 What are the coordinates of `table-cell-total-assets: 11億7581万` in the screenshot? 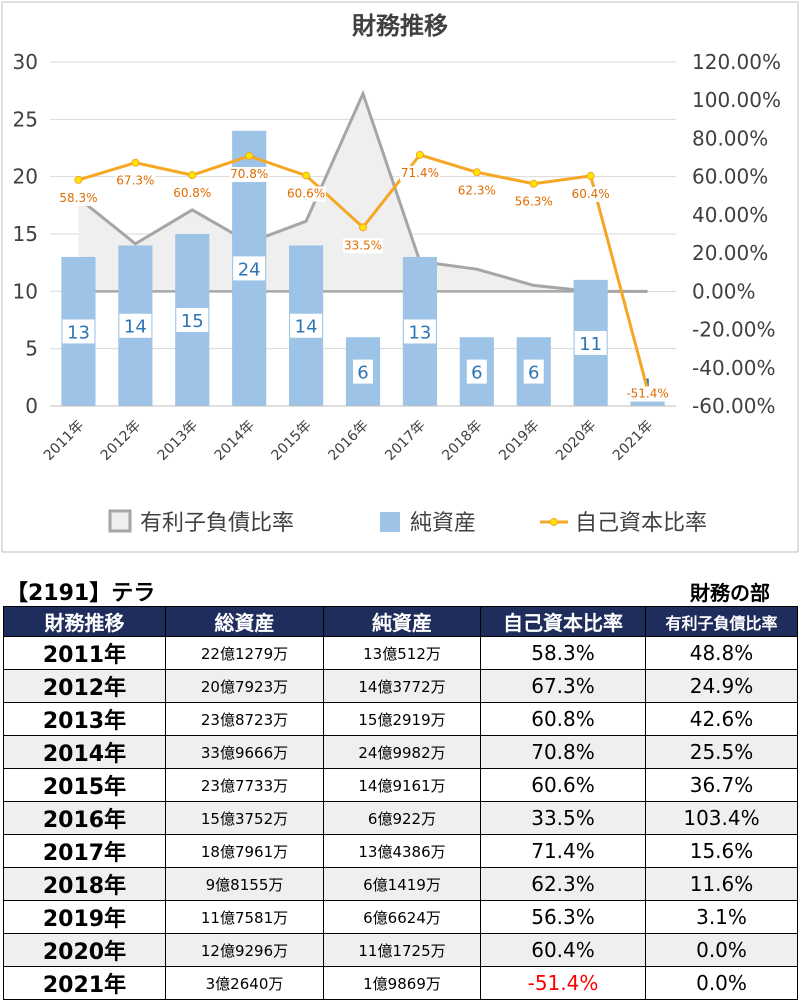 It's located at (244, 917).